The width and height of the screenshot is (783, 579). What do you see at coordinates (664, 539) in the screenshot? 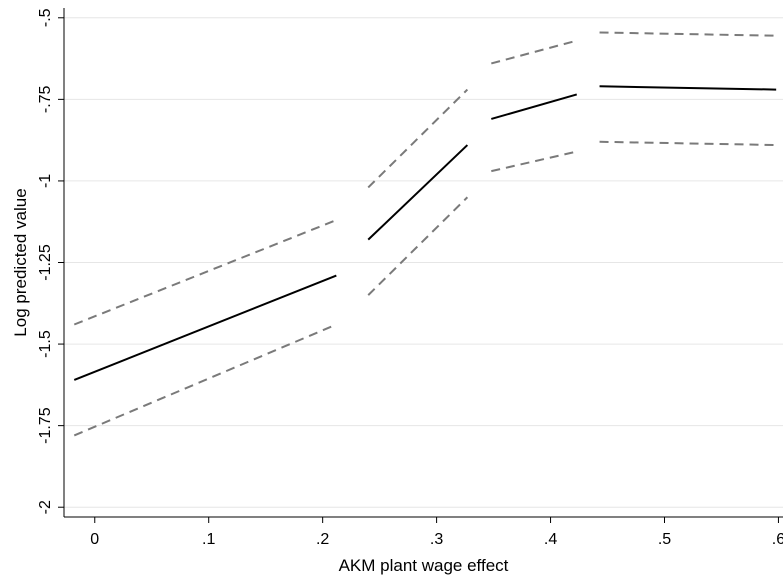
I see `x-tick-label: .5` at bounding box center [664, 539].